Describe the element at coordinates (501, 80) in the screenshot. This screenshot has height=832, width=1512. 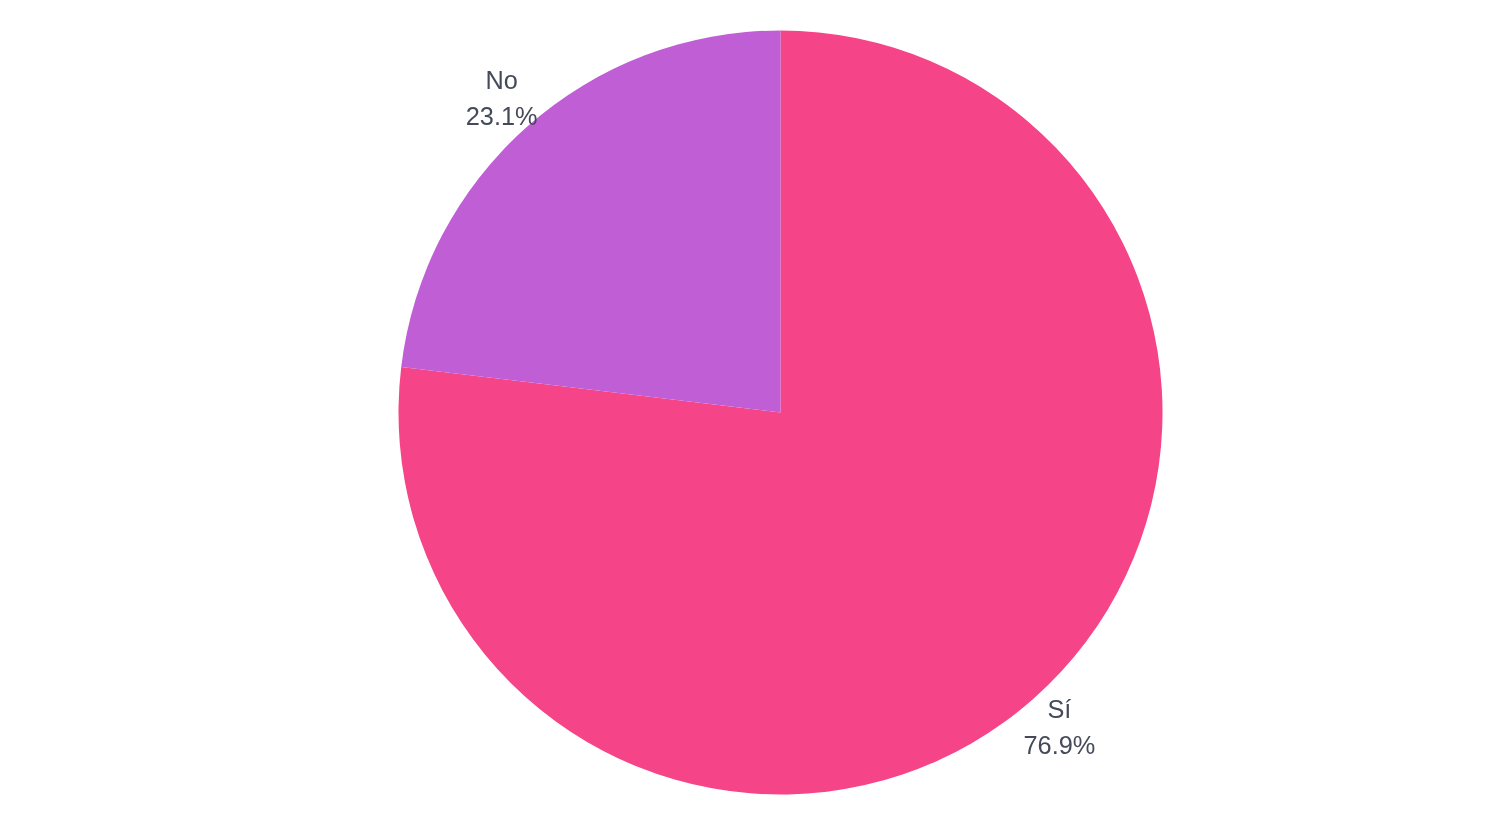
I see `slice-label: No` at that location.